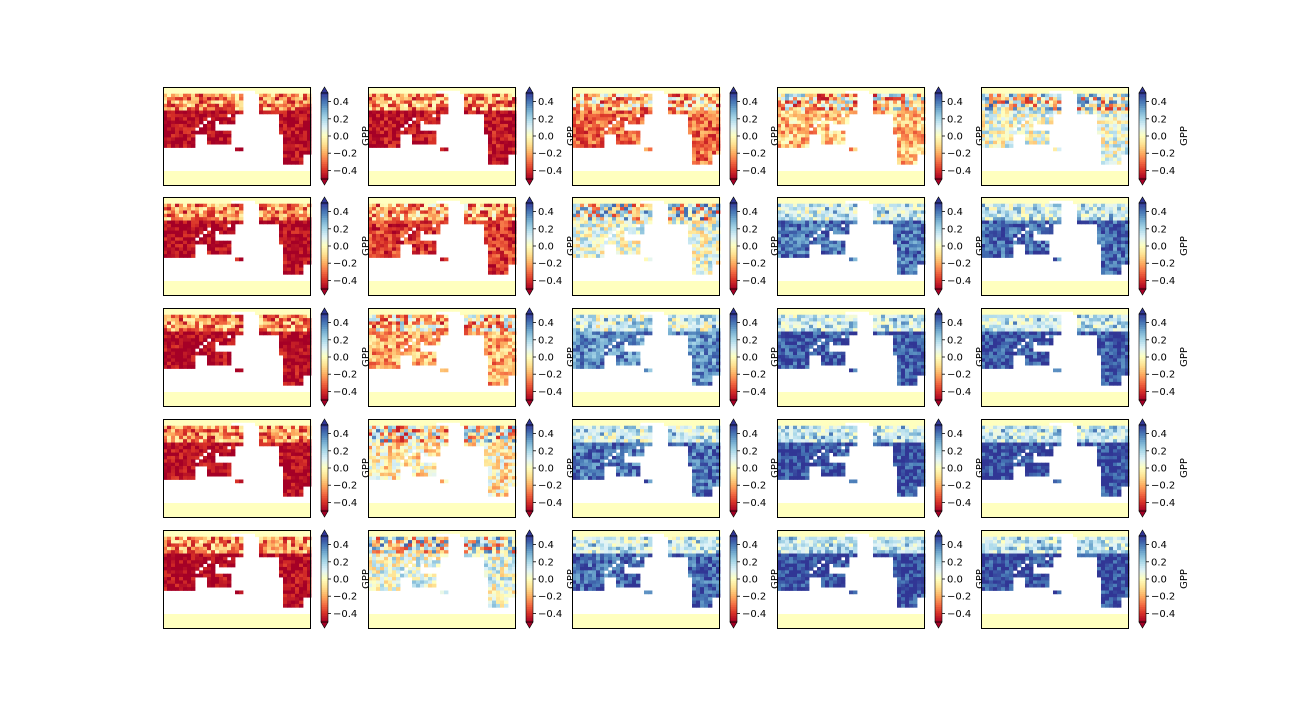 This screenshot has height=720, width=1296. I want to click on colorbar: 0.40.20.0−0.2−0.4GPP, so click(551, 136).